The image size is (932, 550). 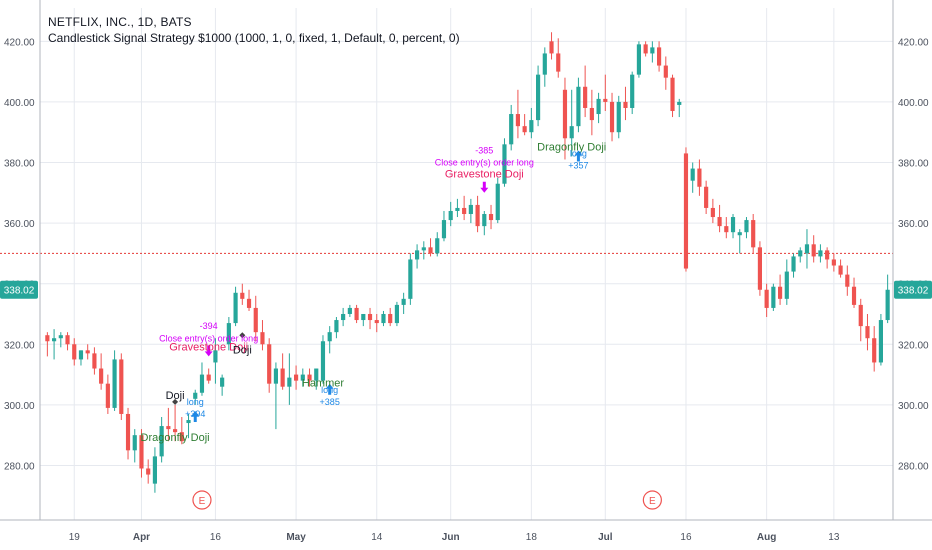 I want to click on symbol-title: NETFLIX, INC., 1D, BATS, so click(x=120, y=22).